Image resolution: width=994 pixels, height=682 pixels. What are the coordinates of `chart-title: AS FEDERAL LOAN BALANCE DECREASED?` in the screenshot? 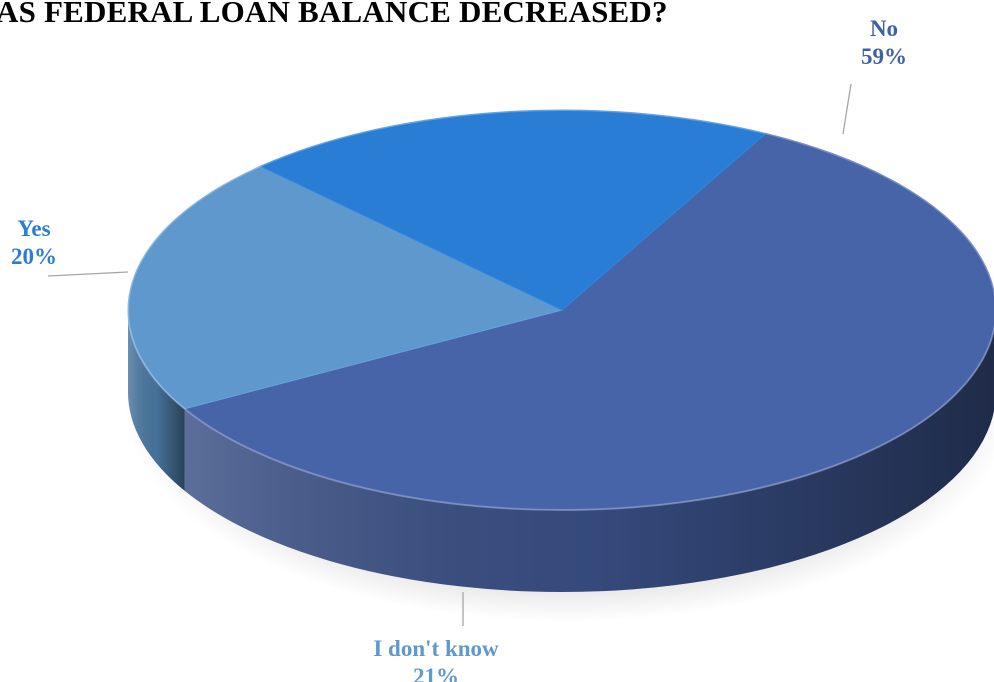 It's located at (334, 14).